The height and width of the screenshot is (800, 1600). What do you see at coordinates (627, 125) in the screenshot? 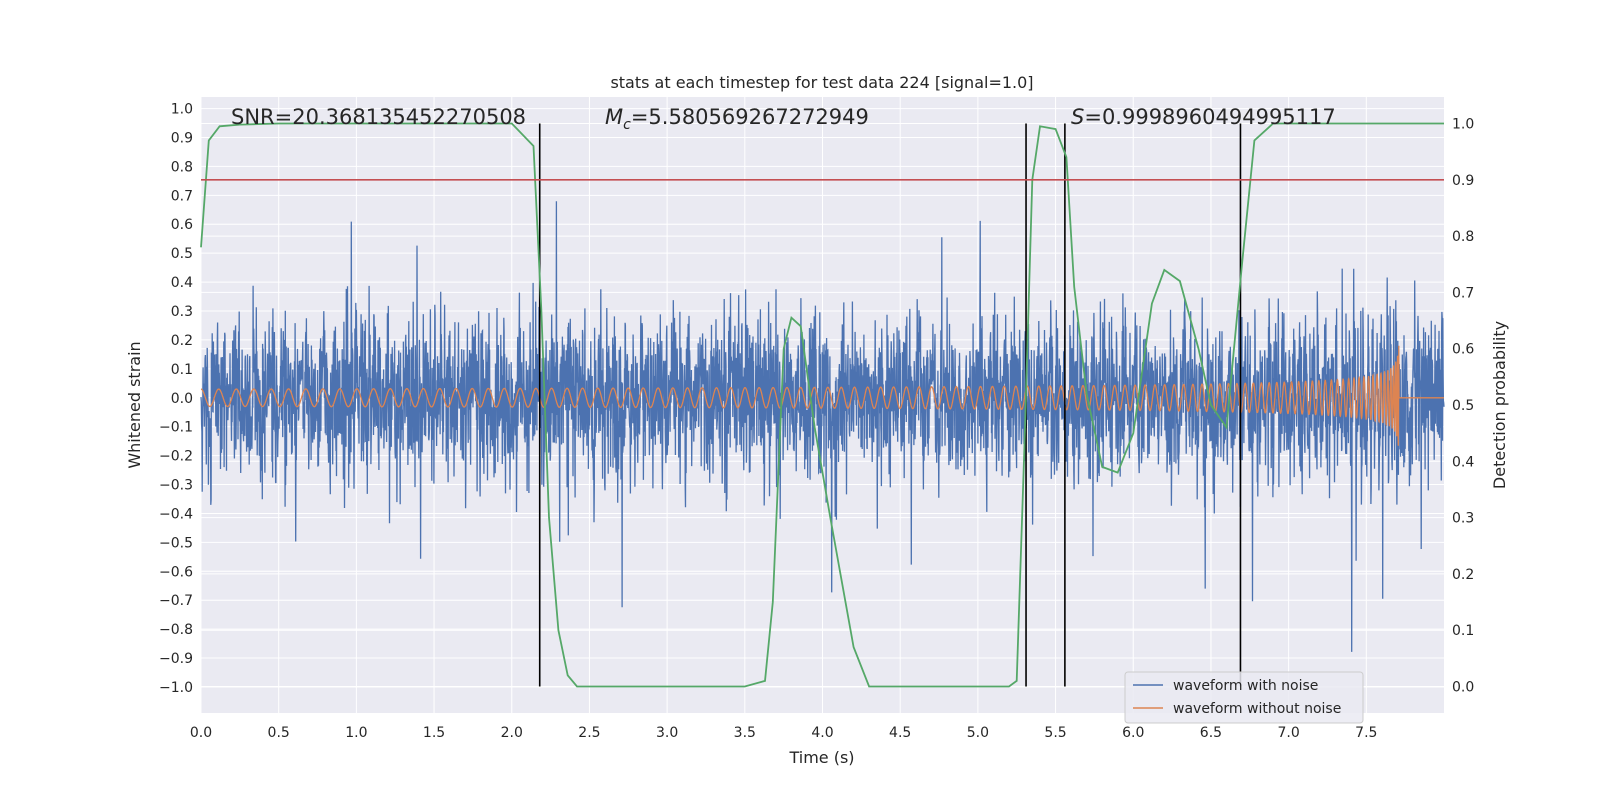
I see `chirp-mass-subscript: c` at bounding box center [627, 125].